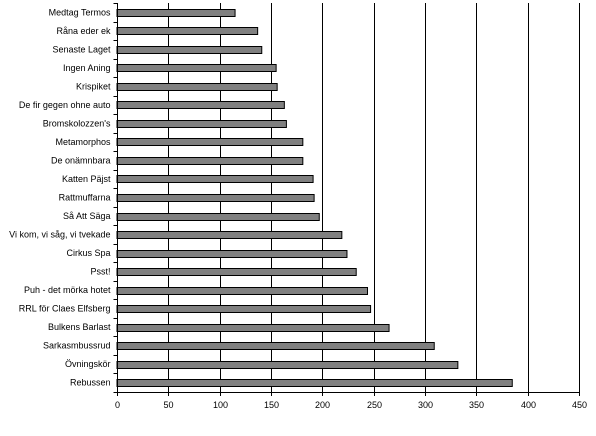 This screenshot has height=436, width=596. Describe the element at coordinates (88, 253) in the screenshot. I see `category-label: Cirkus Spa` at that location.